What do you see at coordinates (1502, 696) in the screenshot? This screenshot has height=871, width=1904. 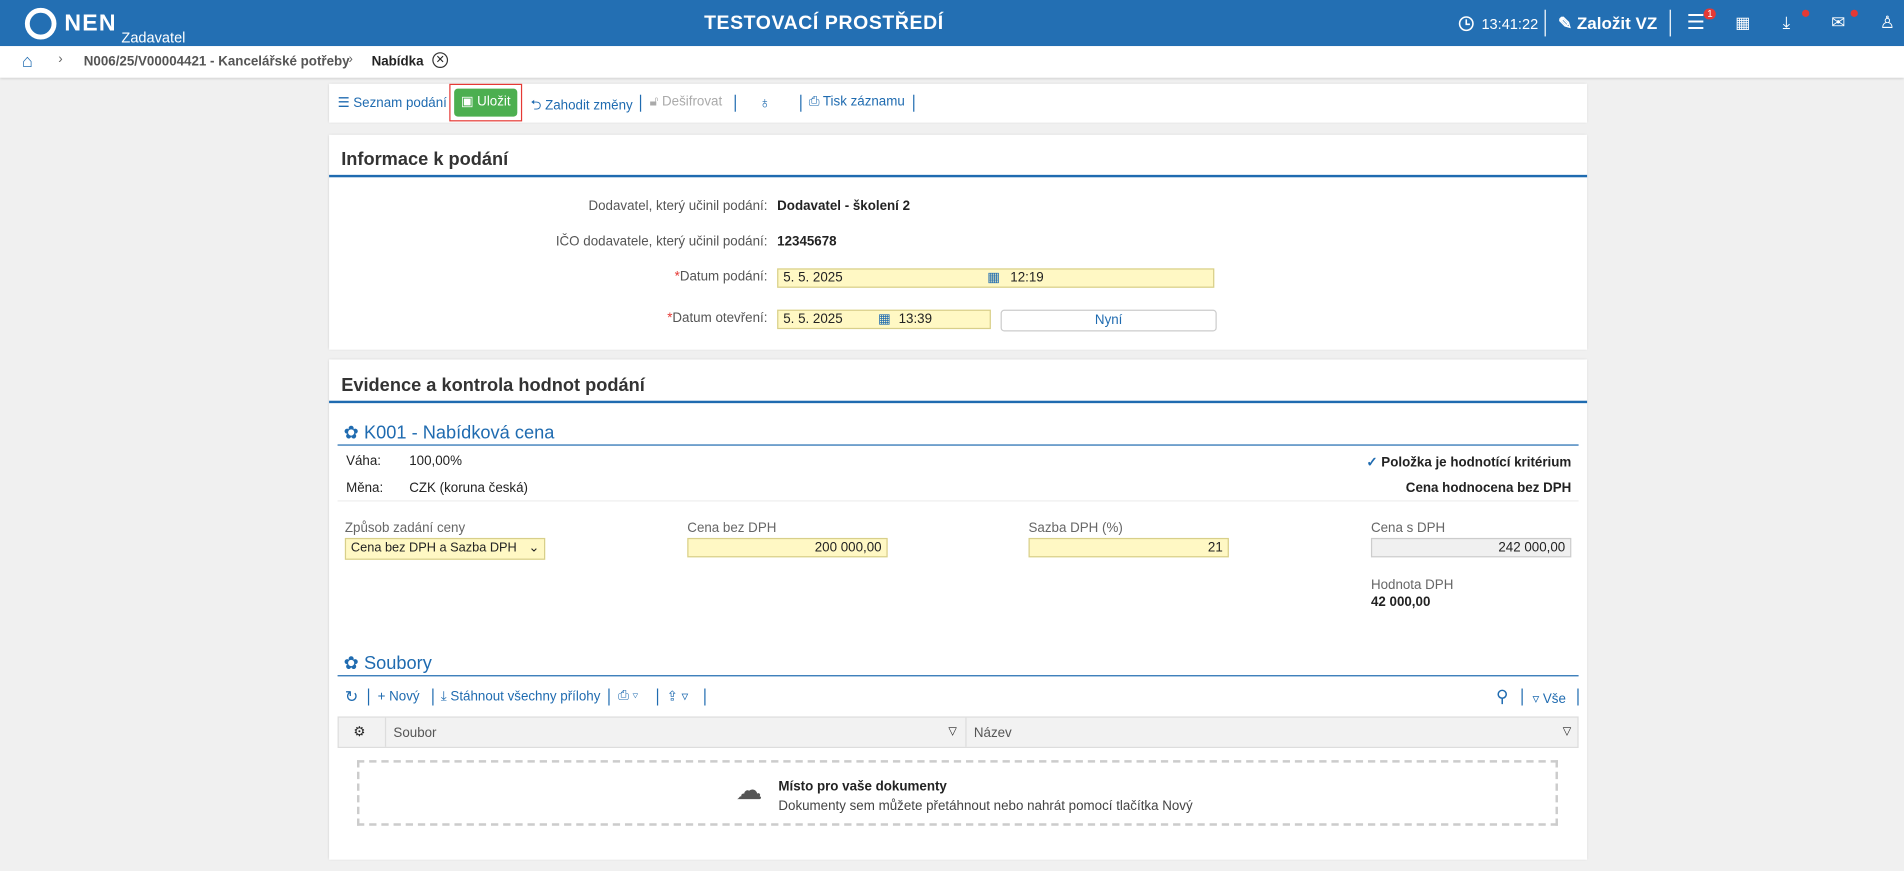 I see `filter-icon: ⚲` at bounding box center [1502, 696].